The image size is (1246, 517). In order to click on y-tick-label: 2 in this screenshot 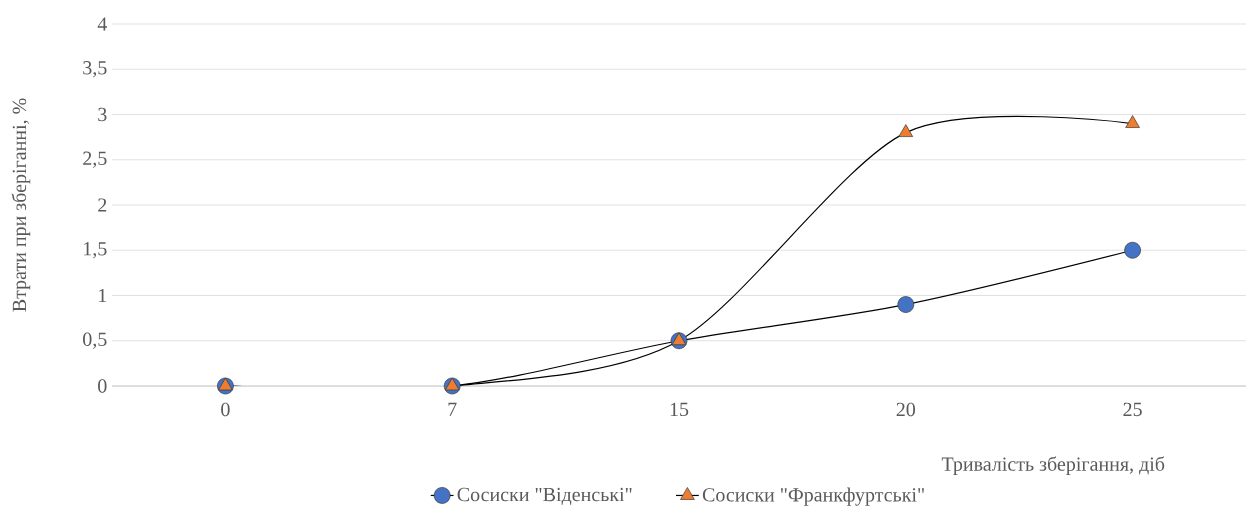, I will do `click(102, 205)`.